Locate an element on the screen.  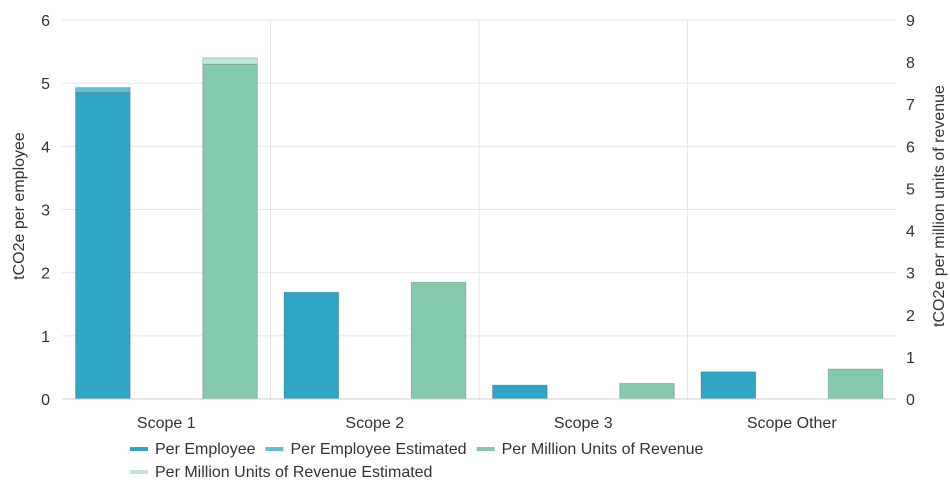
category-label: Scope 2 is located at coordinates (374, 423).